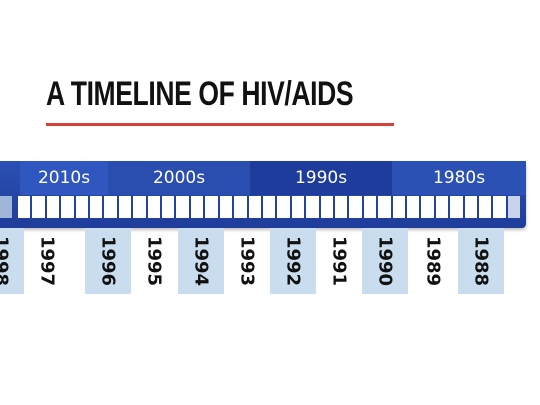 This screenshot has height=405, width=540. What do you see at coordinates (385, 261) in the screenshot?
I see `year-item: 1990` at bounding box center [385, 261].